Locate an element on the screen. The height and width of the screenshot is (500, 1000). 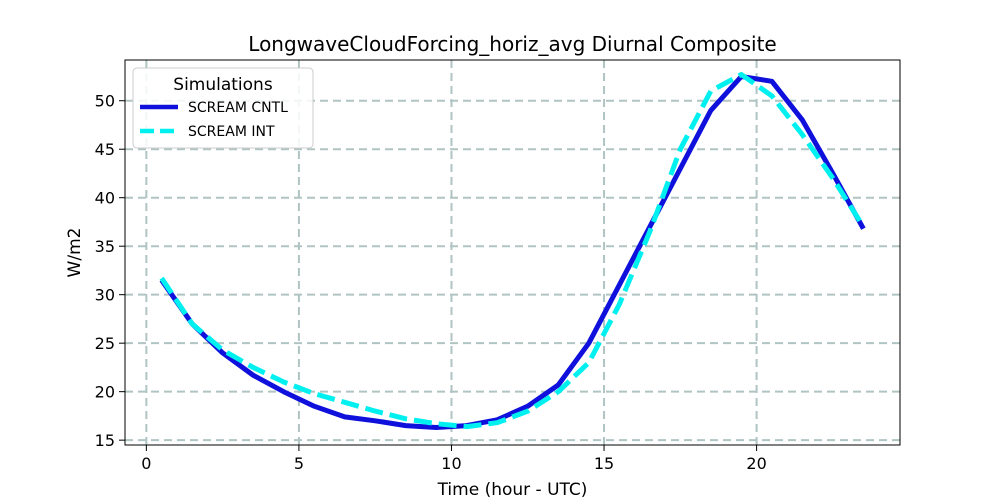
legend-title: Simulations is located at coordinates (223, 85).